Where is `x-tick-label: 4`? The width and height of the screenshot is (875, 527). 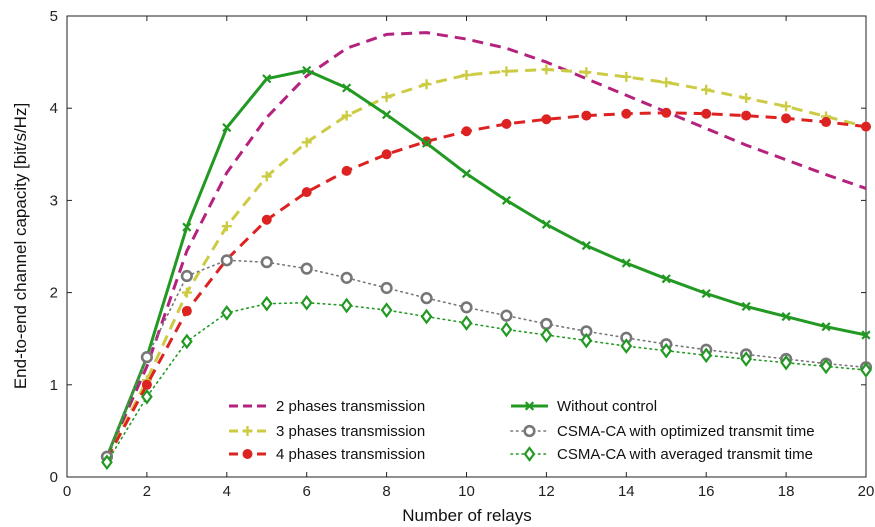 x-tick-label: 4 is located at coordinates (227, 491).